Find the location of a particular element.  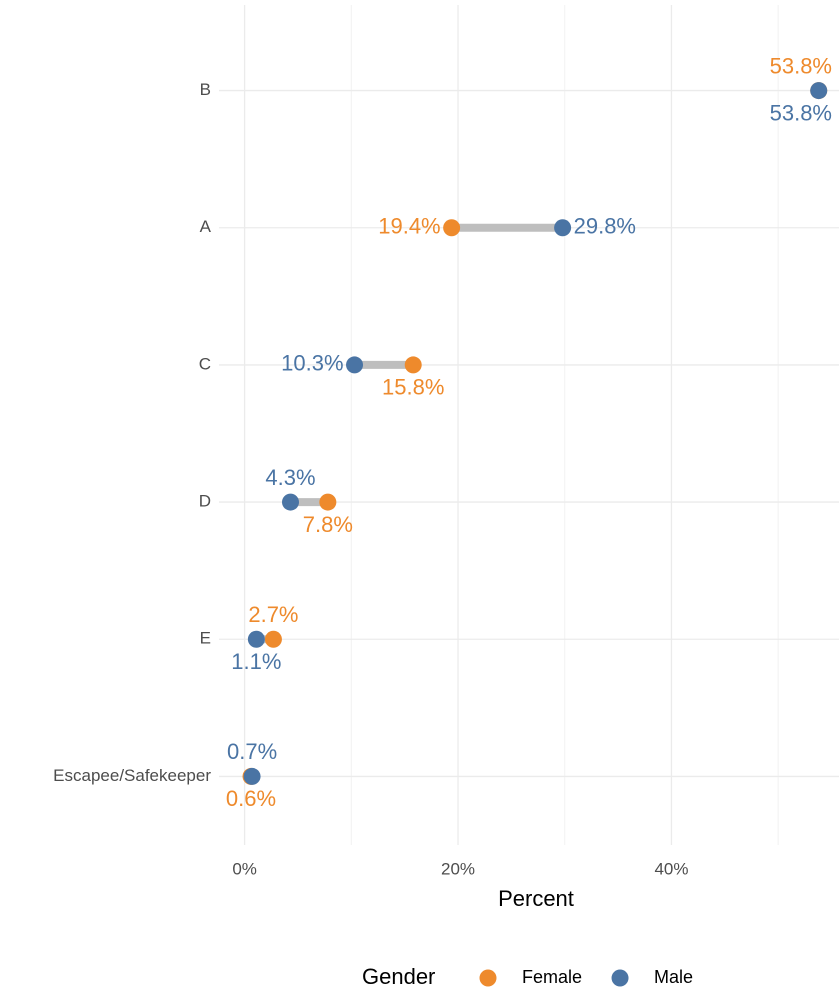

value-label: 1.1% is located at coordinates (256, 661).